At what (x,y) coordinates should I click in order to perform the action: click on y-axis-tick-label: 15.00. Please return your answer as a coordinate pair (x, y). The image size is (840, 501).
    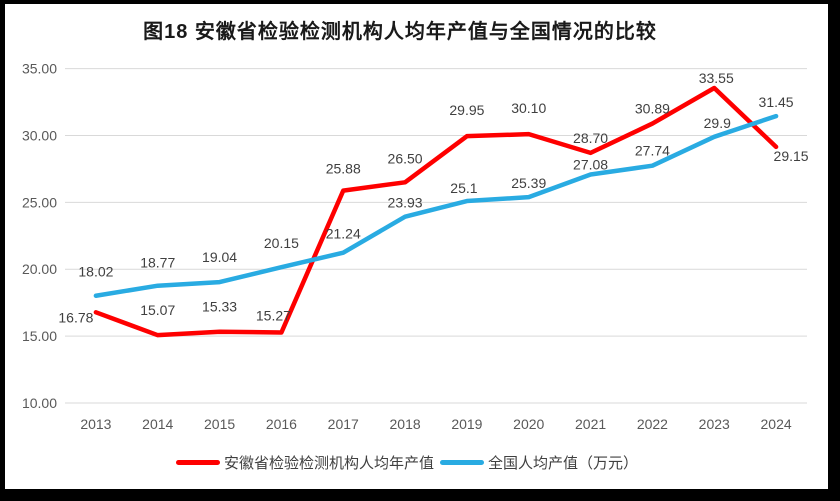
    Looking at the image, I should click on (39, 336).